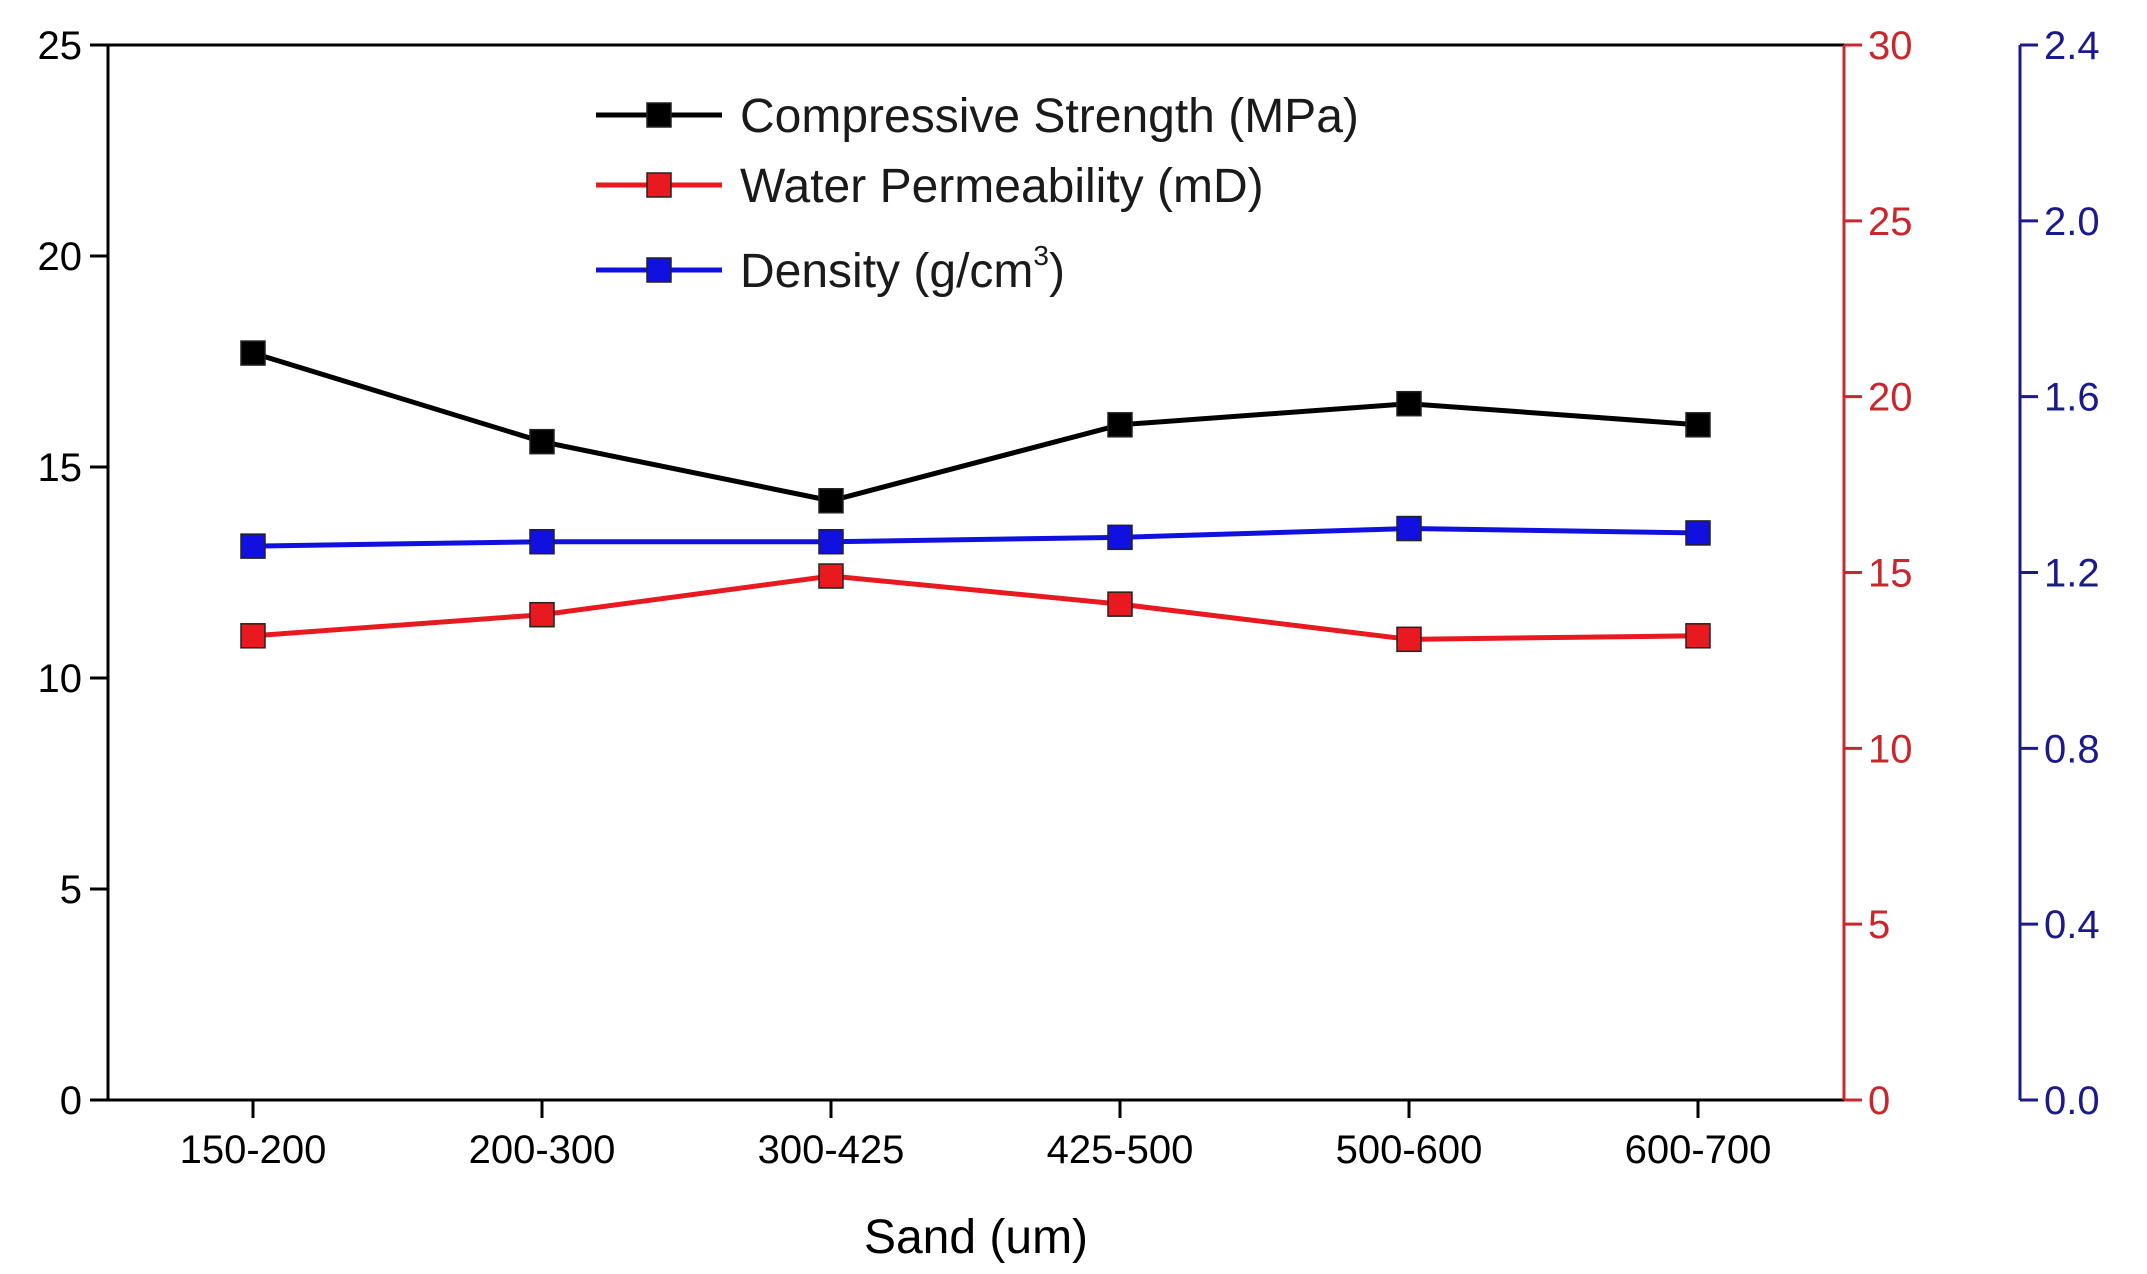  Describe the element at coordinates (1890, 749) in the screenshot. I see `y2-tick-label-10: 10` at that location.